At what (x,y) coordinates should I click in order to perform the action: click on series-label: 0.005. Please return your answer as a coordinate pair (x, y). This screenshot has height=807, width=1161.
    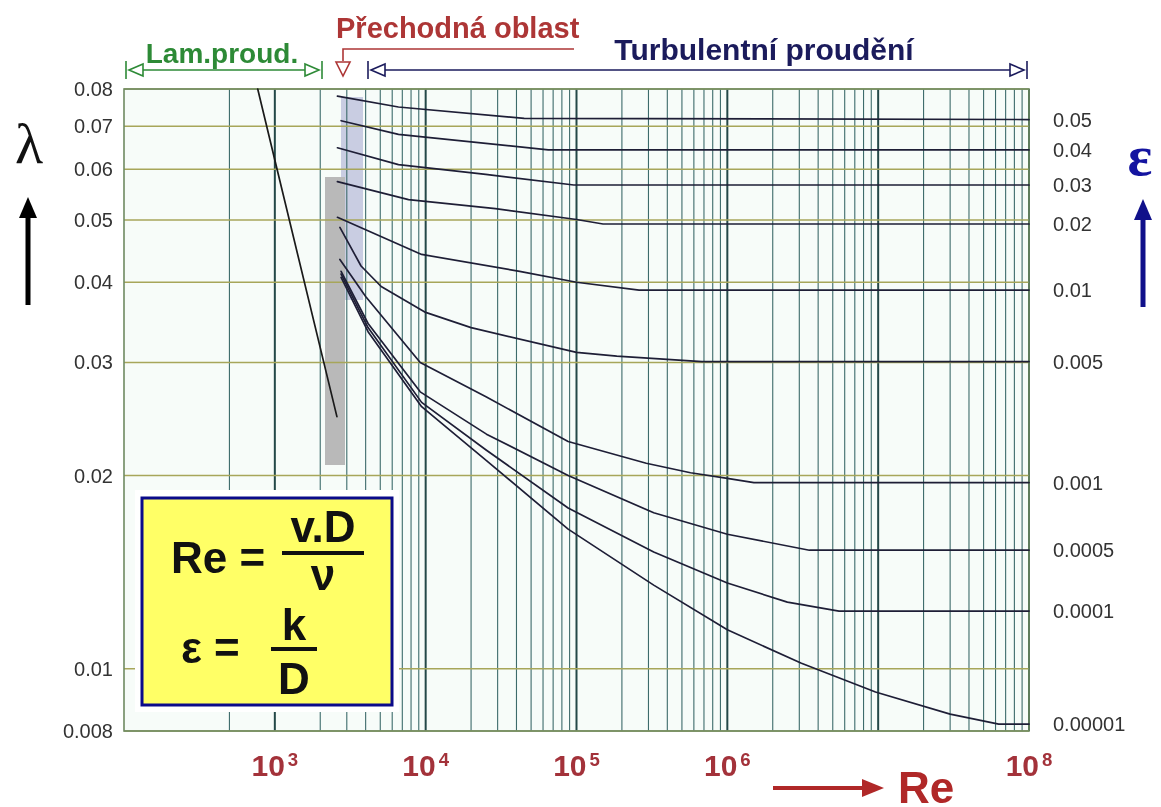
    Looking at the image, I should click on (1078, 361).